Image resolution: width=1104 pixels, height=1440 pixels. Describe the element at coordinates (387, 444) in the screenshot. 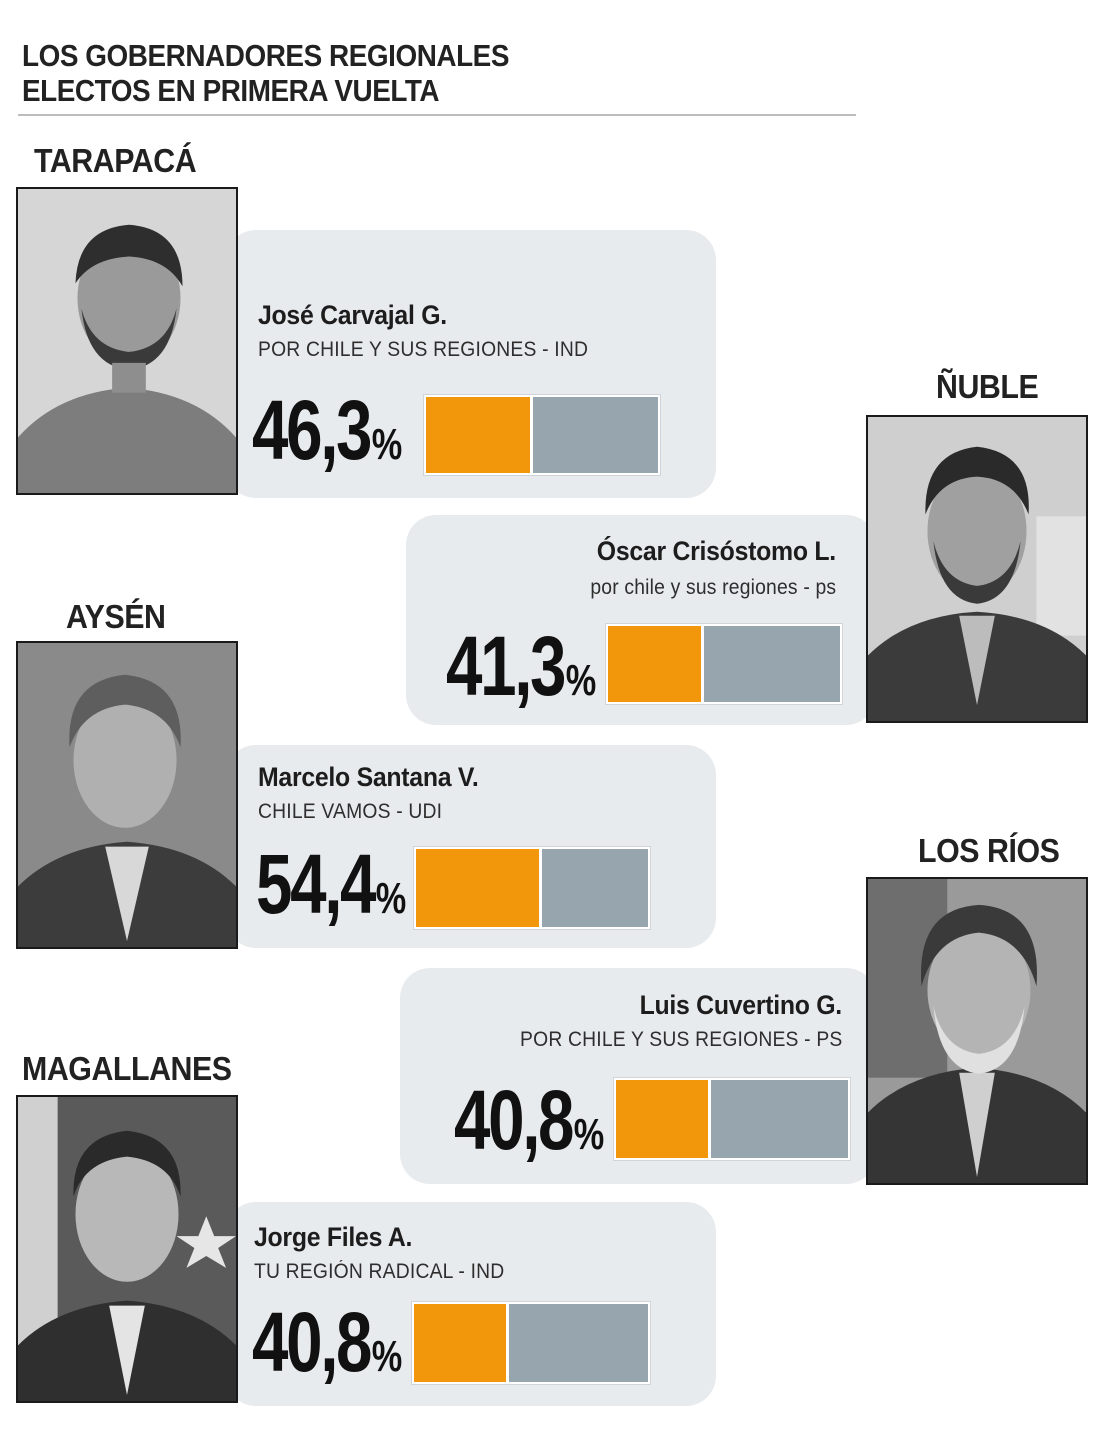

I see `percentage-sign-tarapaca: %` at that location.